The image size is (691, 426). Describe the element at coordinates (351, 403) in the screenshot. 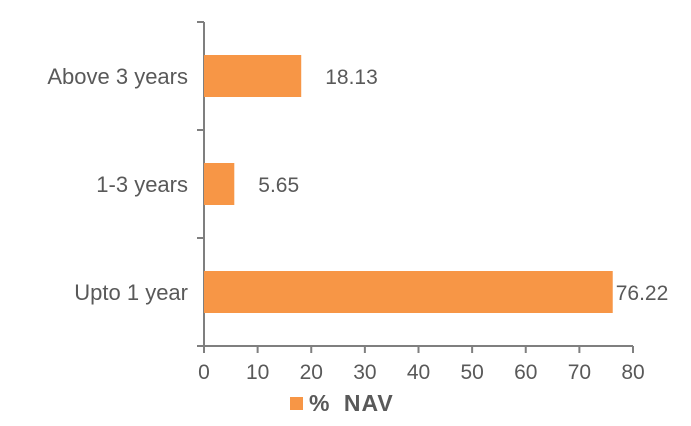

I see `legend-label: % NAV` at that location.